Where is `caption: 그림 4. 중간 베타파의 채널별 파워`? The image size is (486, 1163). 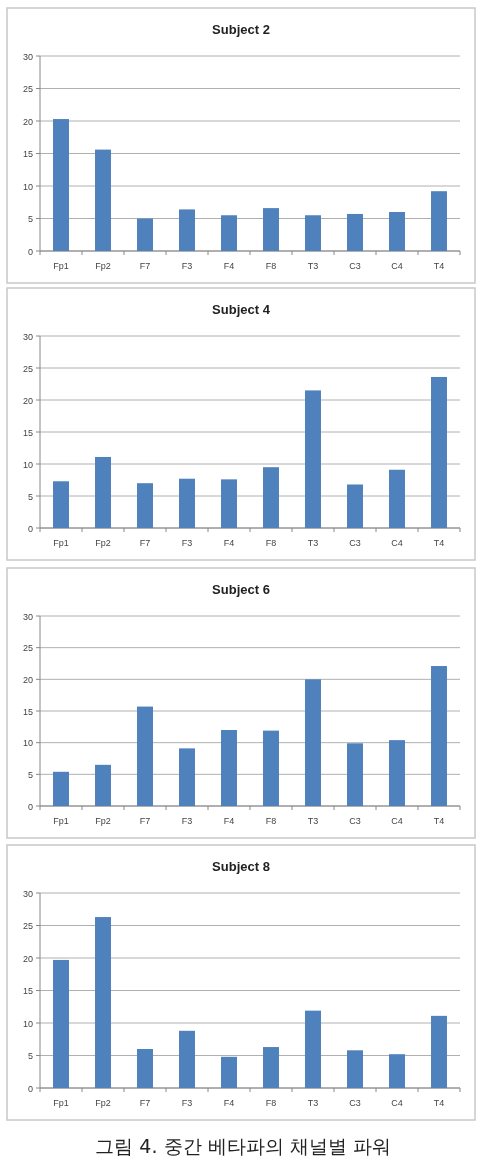 caption: 그림 4. 중간 베타파의 채널별 파워 is located at coordinates (243, 1146).